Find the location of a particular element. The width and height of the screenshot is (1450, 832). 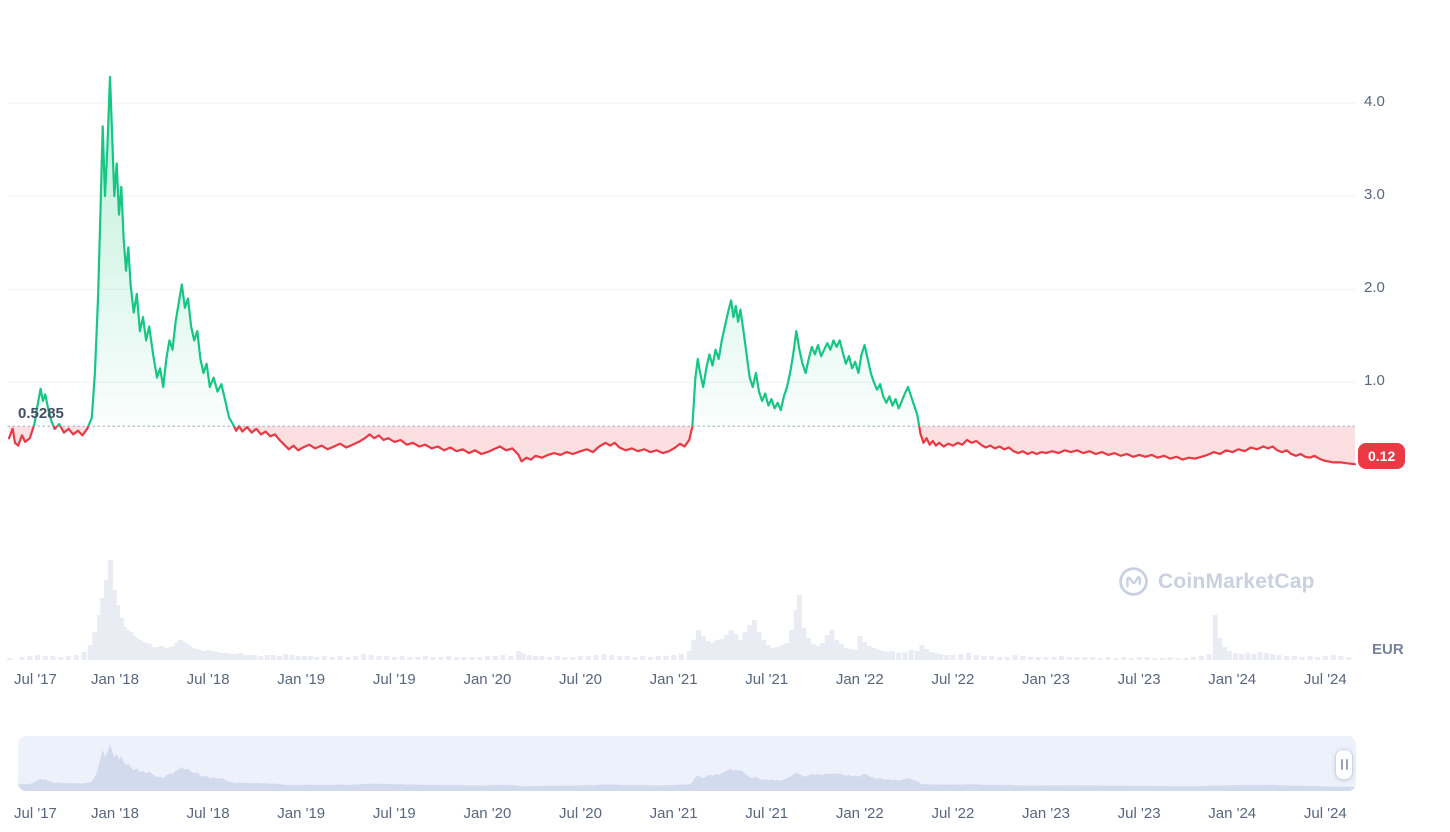

currency-label: EUR is located at coordinates (1388, 649).